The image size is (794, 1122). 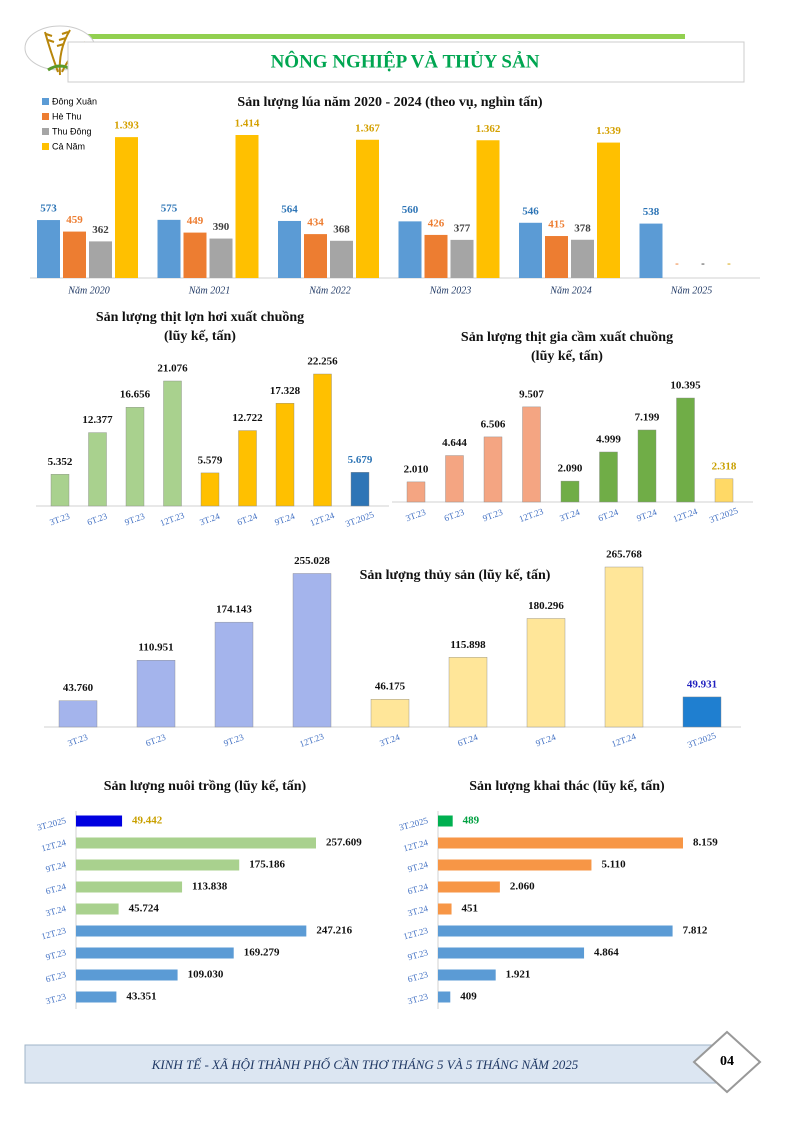 I want to click on y-tick-label: 12T.24, so click(x=53, y=845).